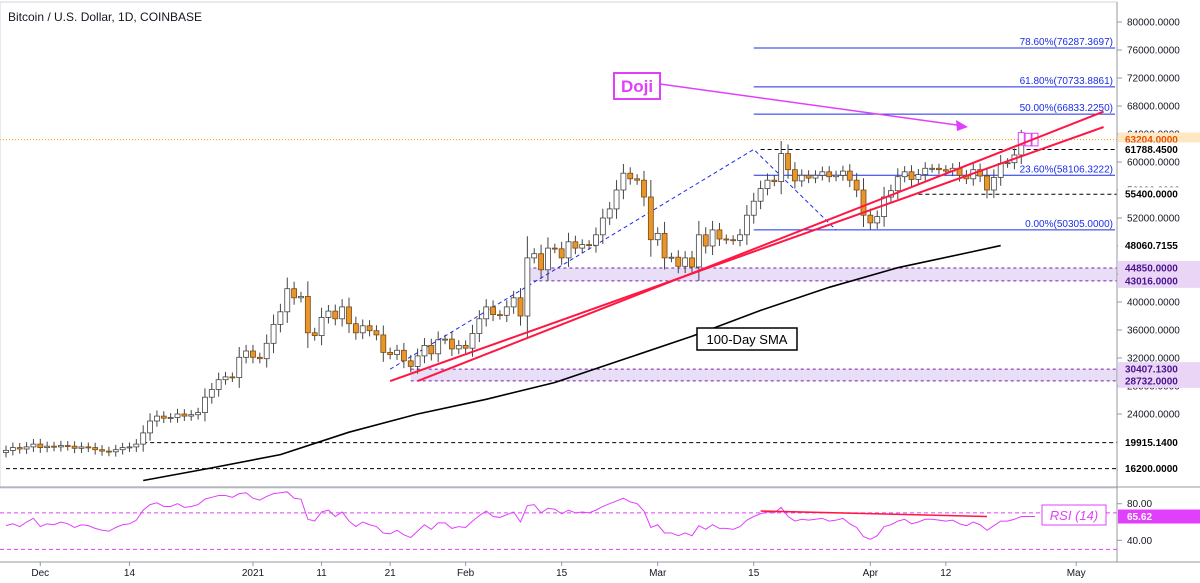 The image size is (1200, 583). Describe the element at coordinates (1159, 516) in the screenshot. I see `rsi-value-bg` at that location.